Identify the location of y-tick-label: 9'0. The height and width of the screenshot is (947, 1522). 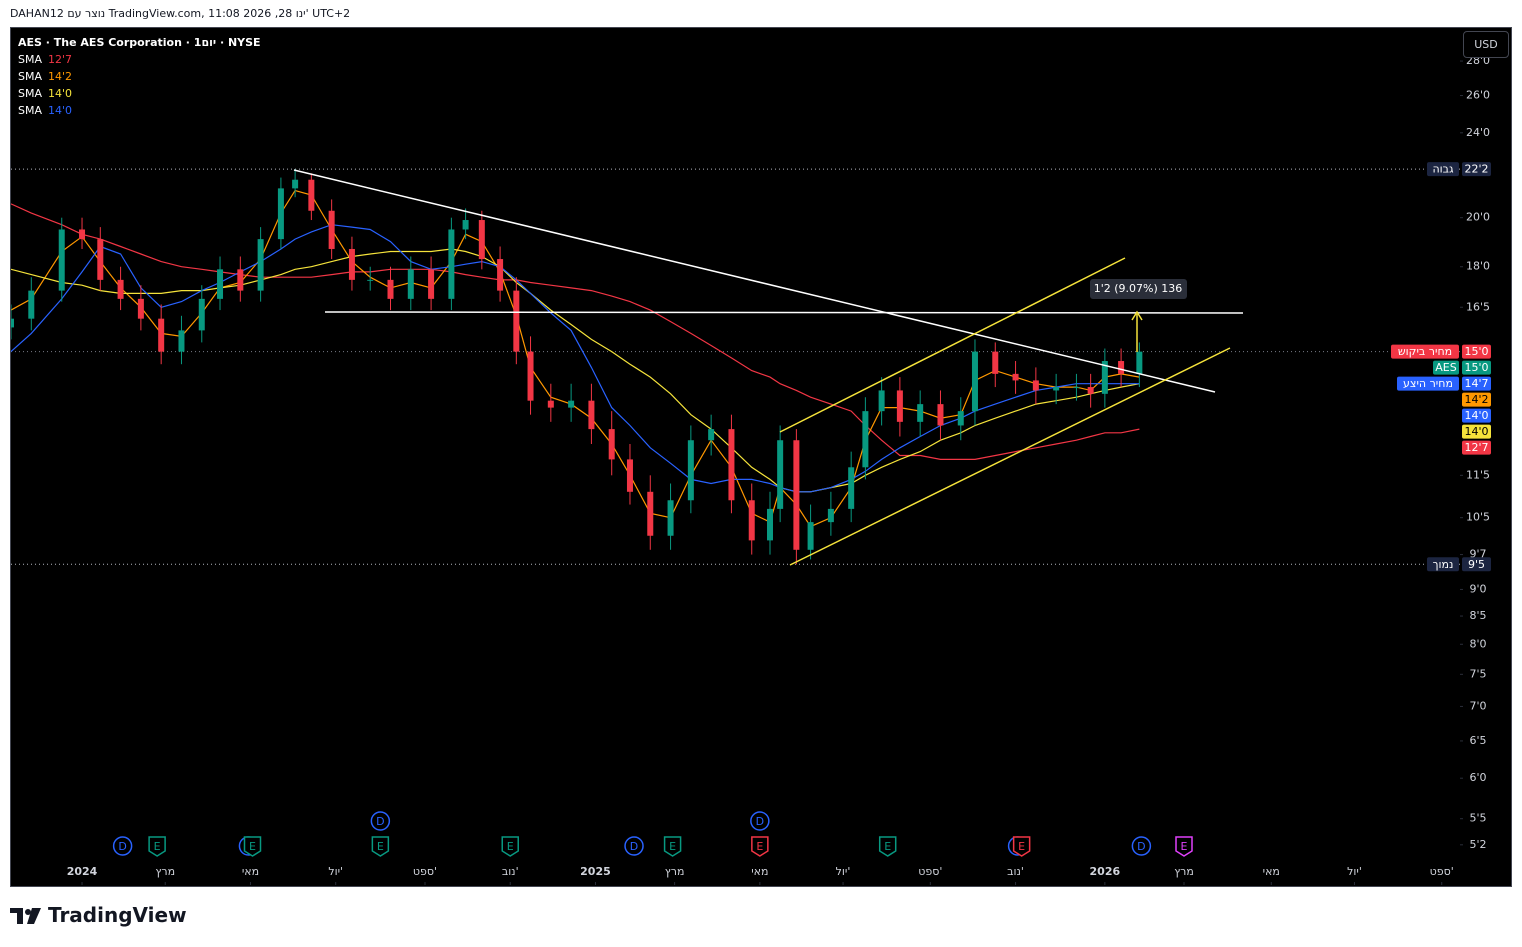
(1477, 588).